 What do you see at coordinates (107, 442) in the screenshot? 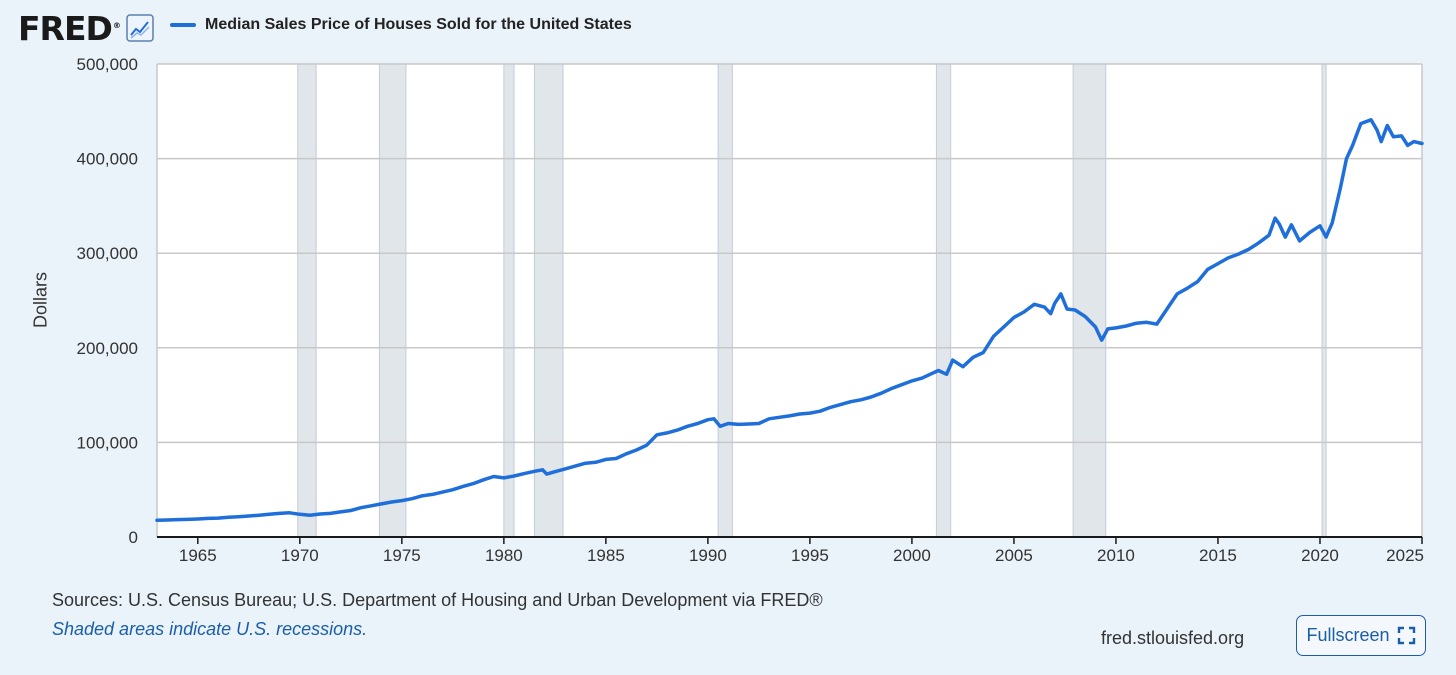
I see `y-tick-label: 100,000` at bounding box center [107, 442].